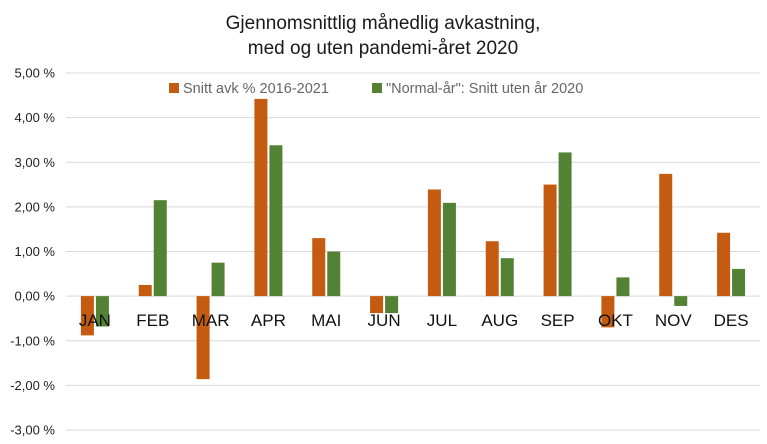  Describe the element at coordinates (32, 340) in the screenshot. I see `y-tick-label: -1,00 %` at that location.